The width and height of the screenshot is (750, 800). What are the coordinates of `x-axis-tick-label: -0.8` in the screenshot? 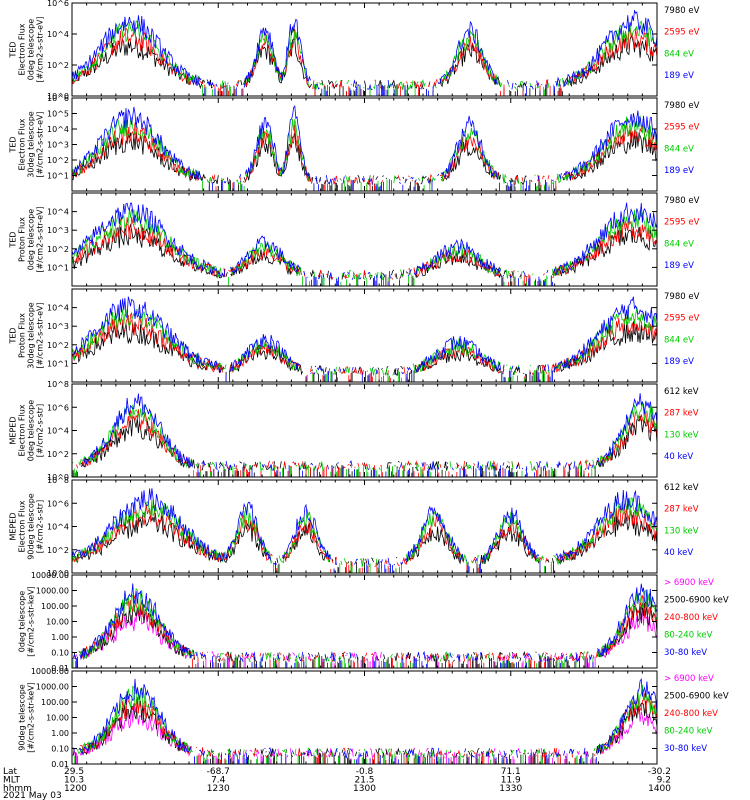 It's located at (365, 772).